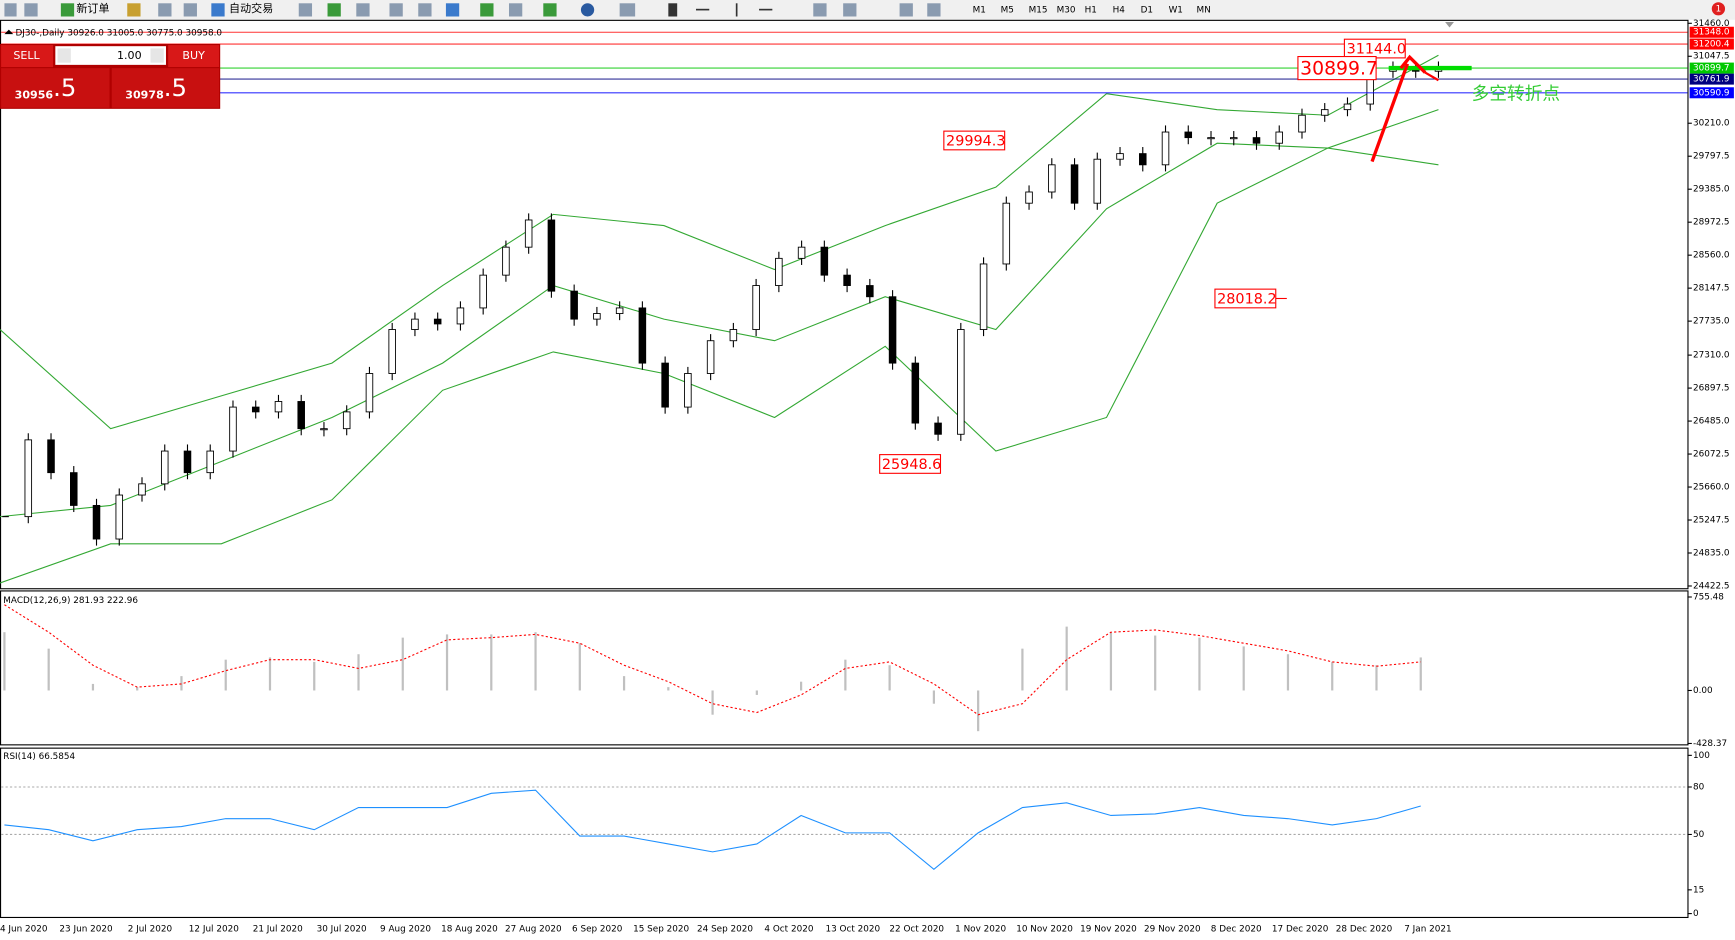  What do you see at coordinates (1427, 930) in the screenshot?
I see `x-tick-label: 7 Jan 2021` at bounding box center [1427, 930].